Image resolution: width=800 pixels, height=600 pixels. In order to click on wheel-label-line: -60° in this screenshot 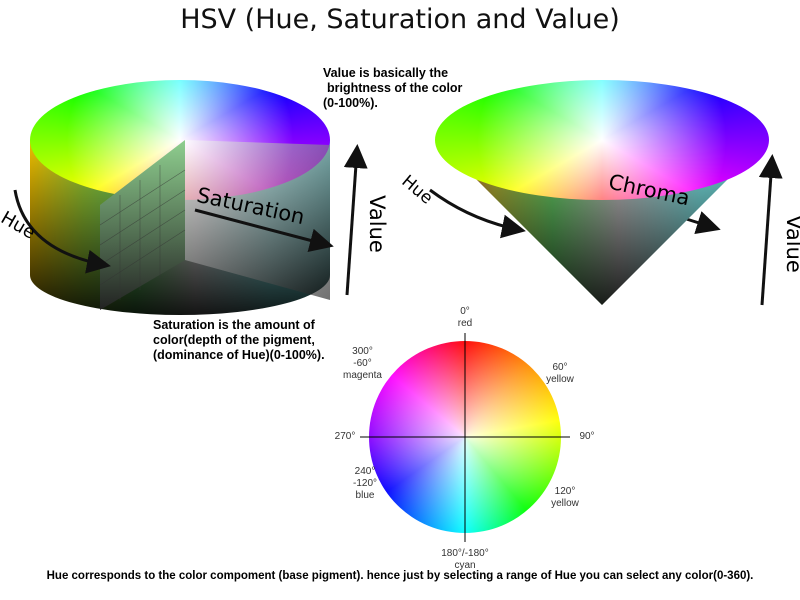, I will do `click(362, 363)`.